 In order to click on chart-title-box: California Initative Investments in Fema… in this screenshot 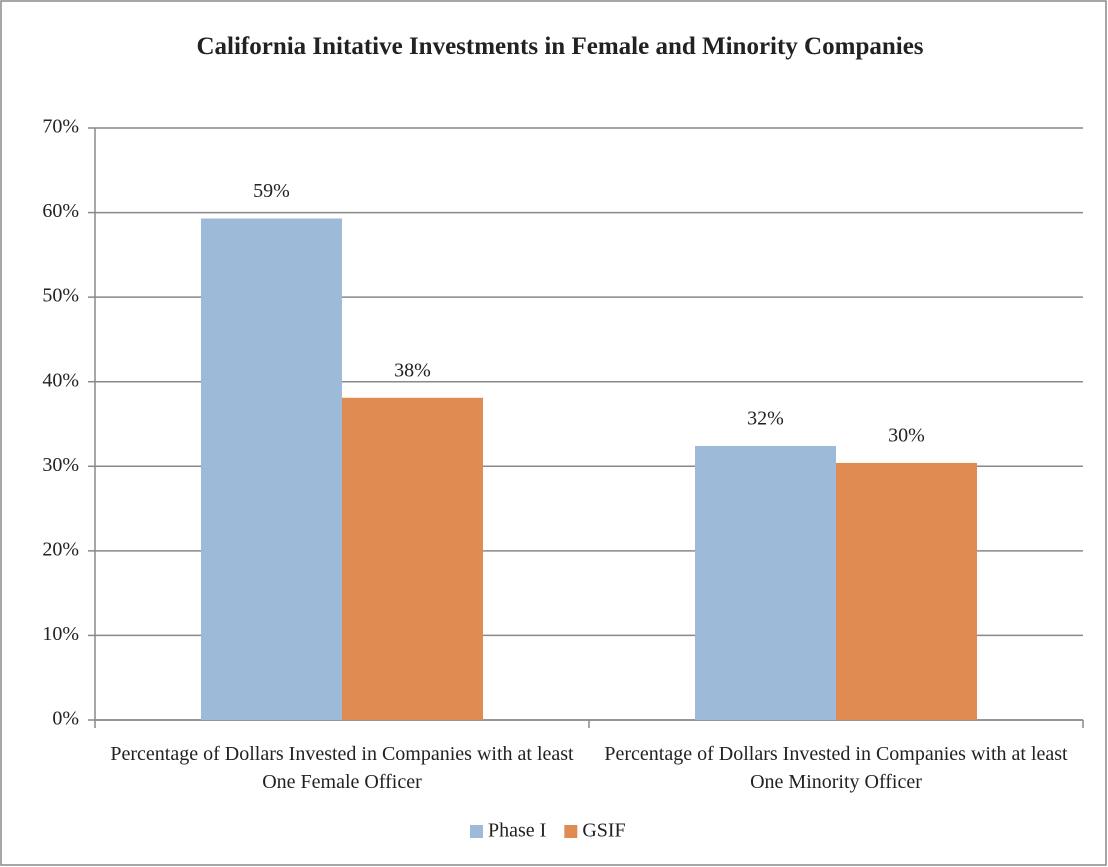, I will do `click(560, 46)`.